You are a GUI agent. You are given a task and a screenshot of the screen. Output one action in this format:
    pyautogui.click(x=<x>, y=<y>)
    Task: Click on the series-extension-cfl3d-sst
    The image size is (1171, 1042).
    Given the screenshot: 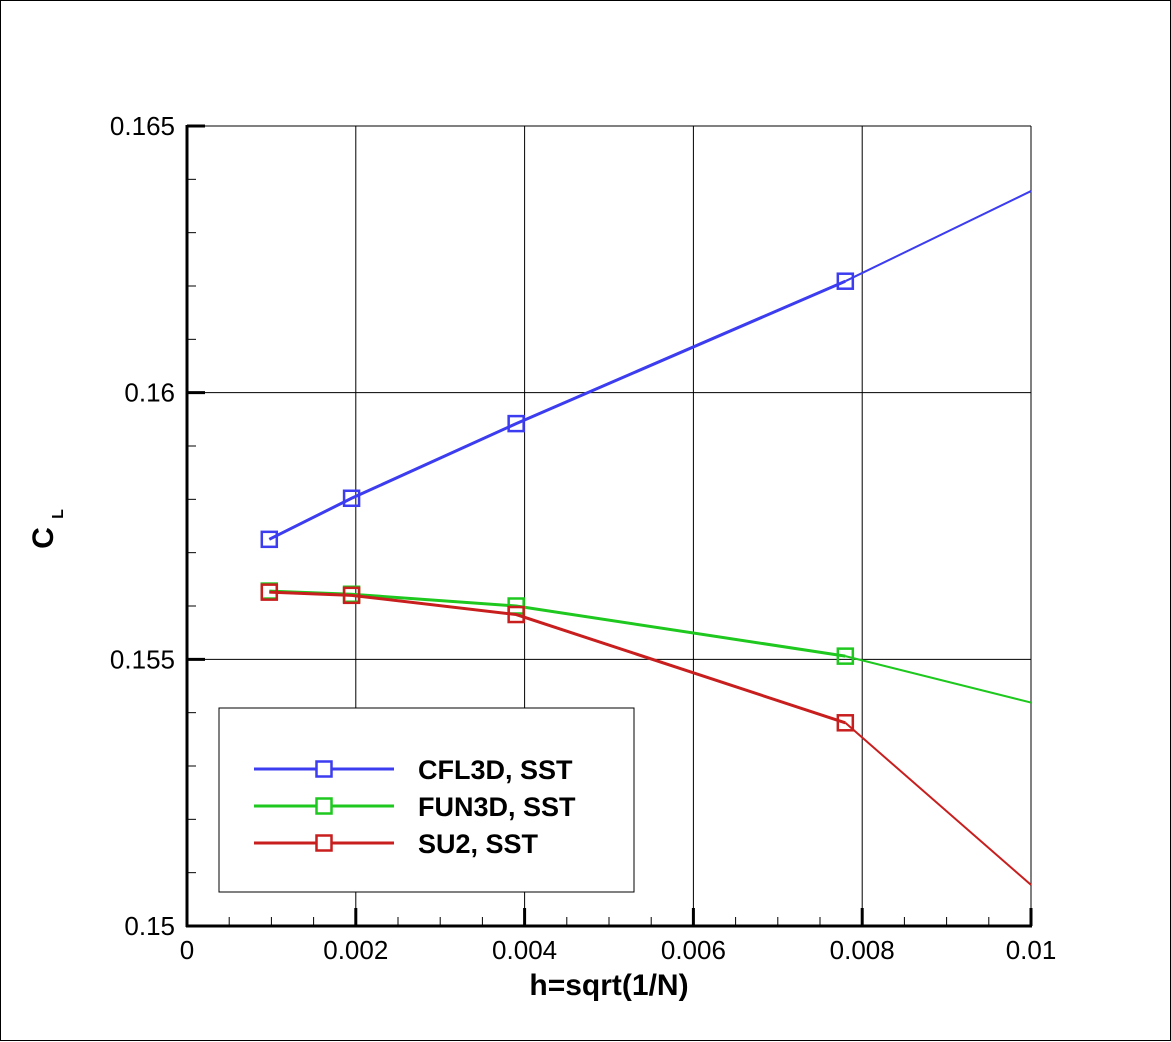 What is the action you would take?
    pyautogui.click(x=938, y=236)
    